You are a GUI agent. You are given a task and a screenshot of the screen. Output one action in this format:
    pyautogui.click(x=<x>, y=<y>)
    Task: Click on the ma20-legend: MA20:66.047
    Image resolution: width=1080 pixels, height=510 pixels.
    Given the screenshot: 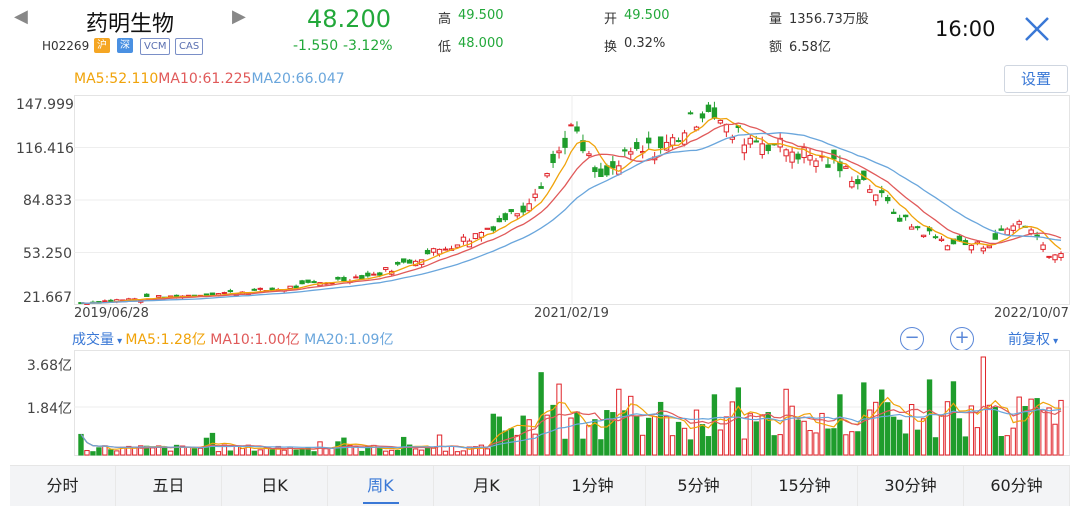 What is the action you would take?
    pyautogui.click(x=298, y=79)
    